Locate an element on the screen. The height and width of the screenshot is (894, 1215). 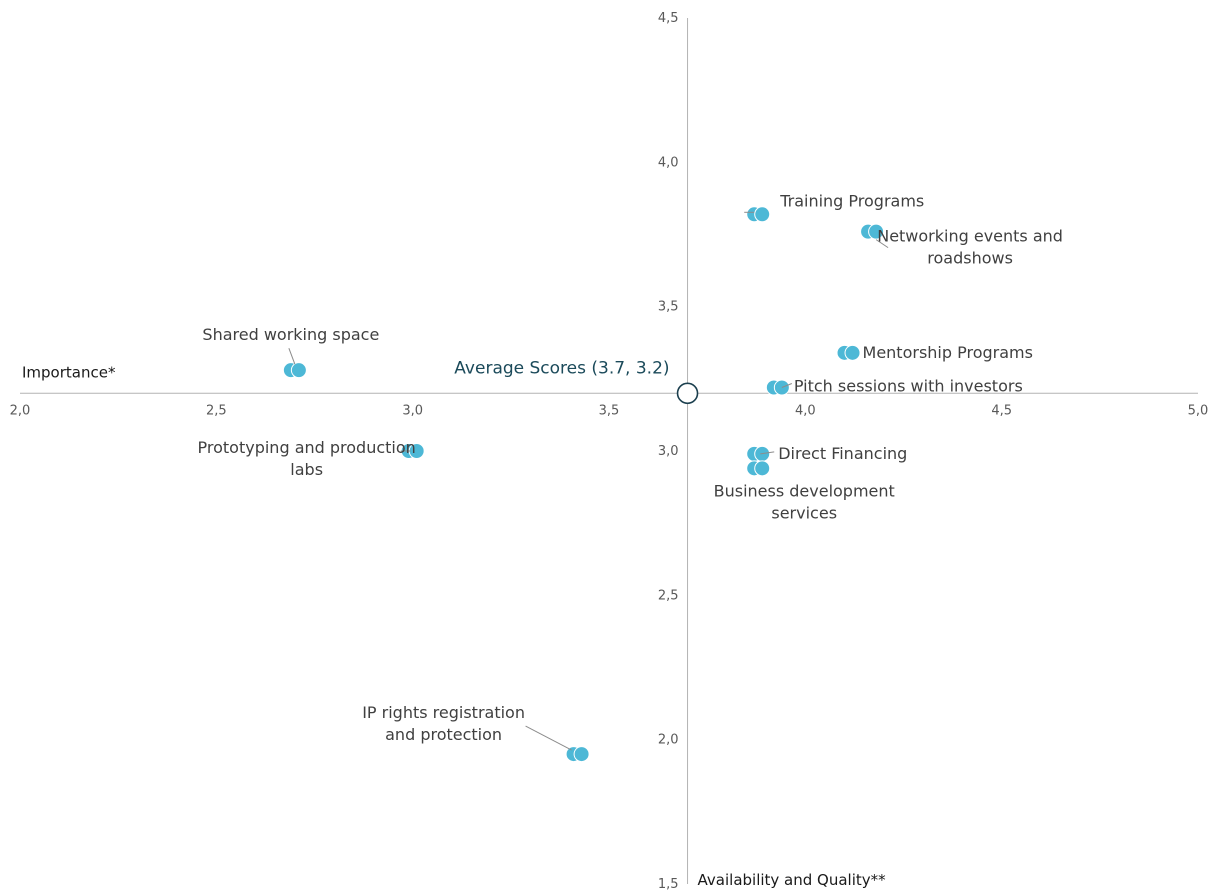
y-tick-label: 4,5 is located at coordinates (668, 18).